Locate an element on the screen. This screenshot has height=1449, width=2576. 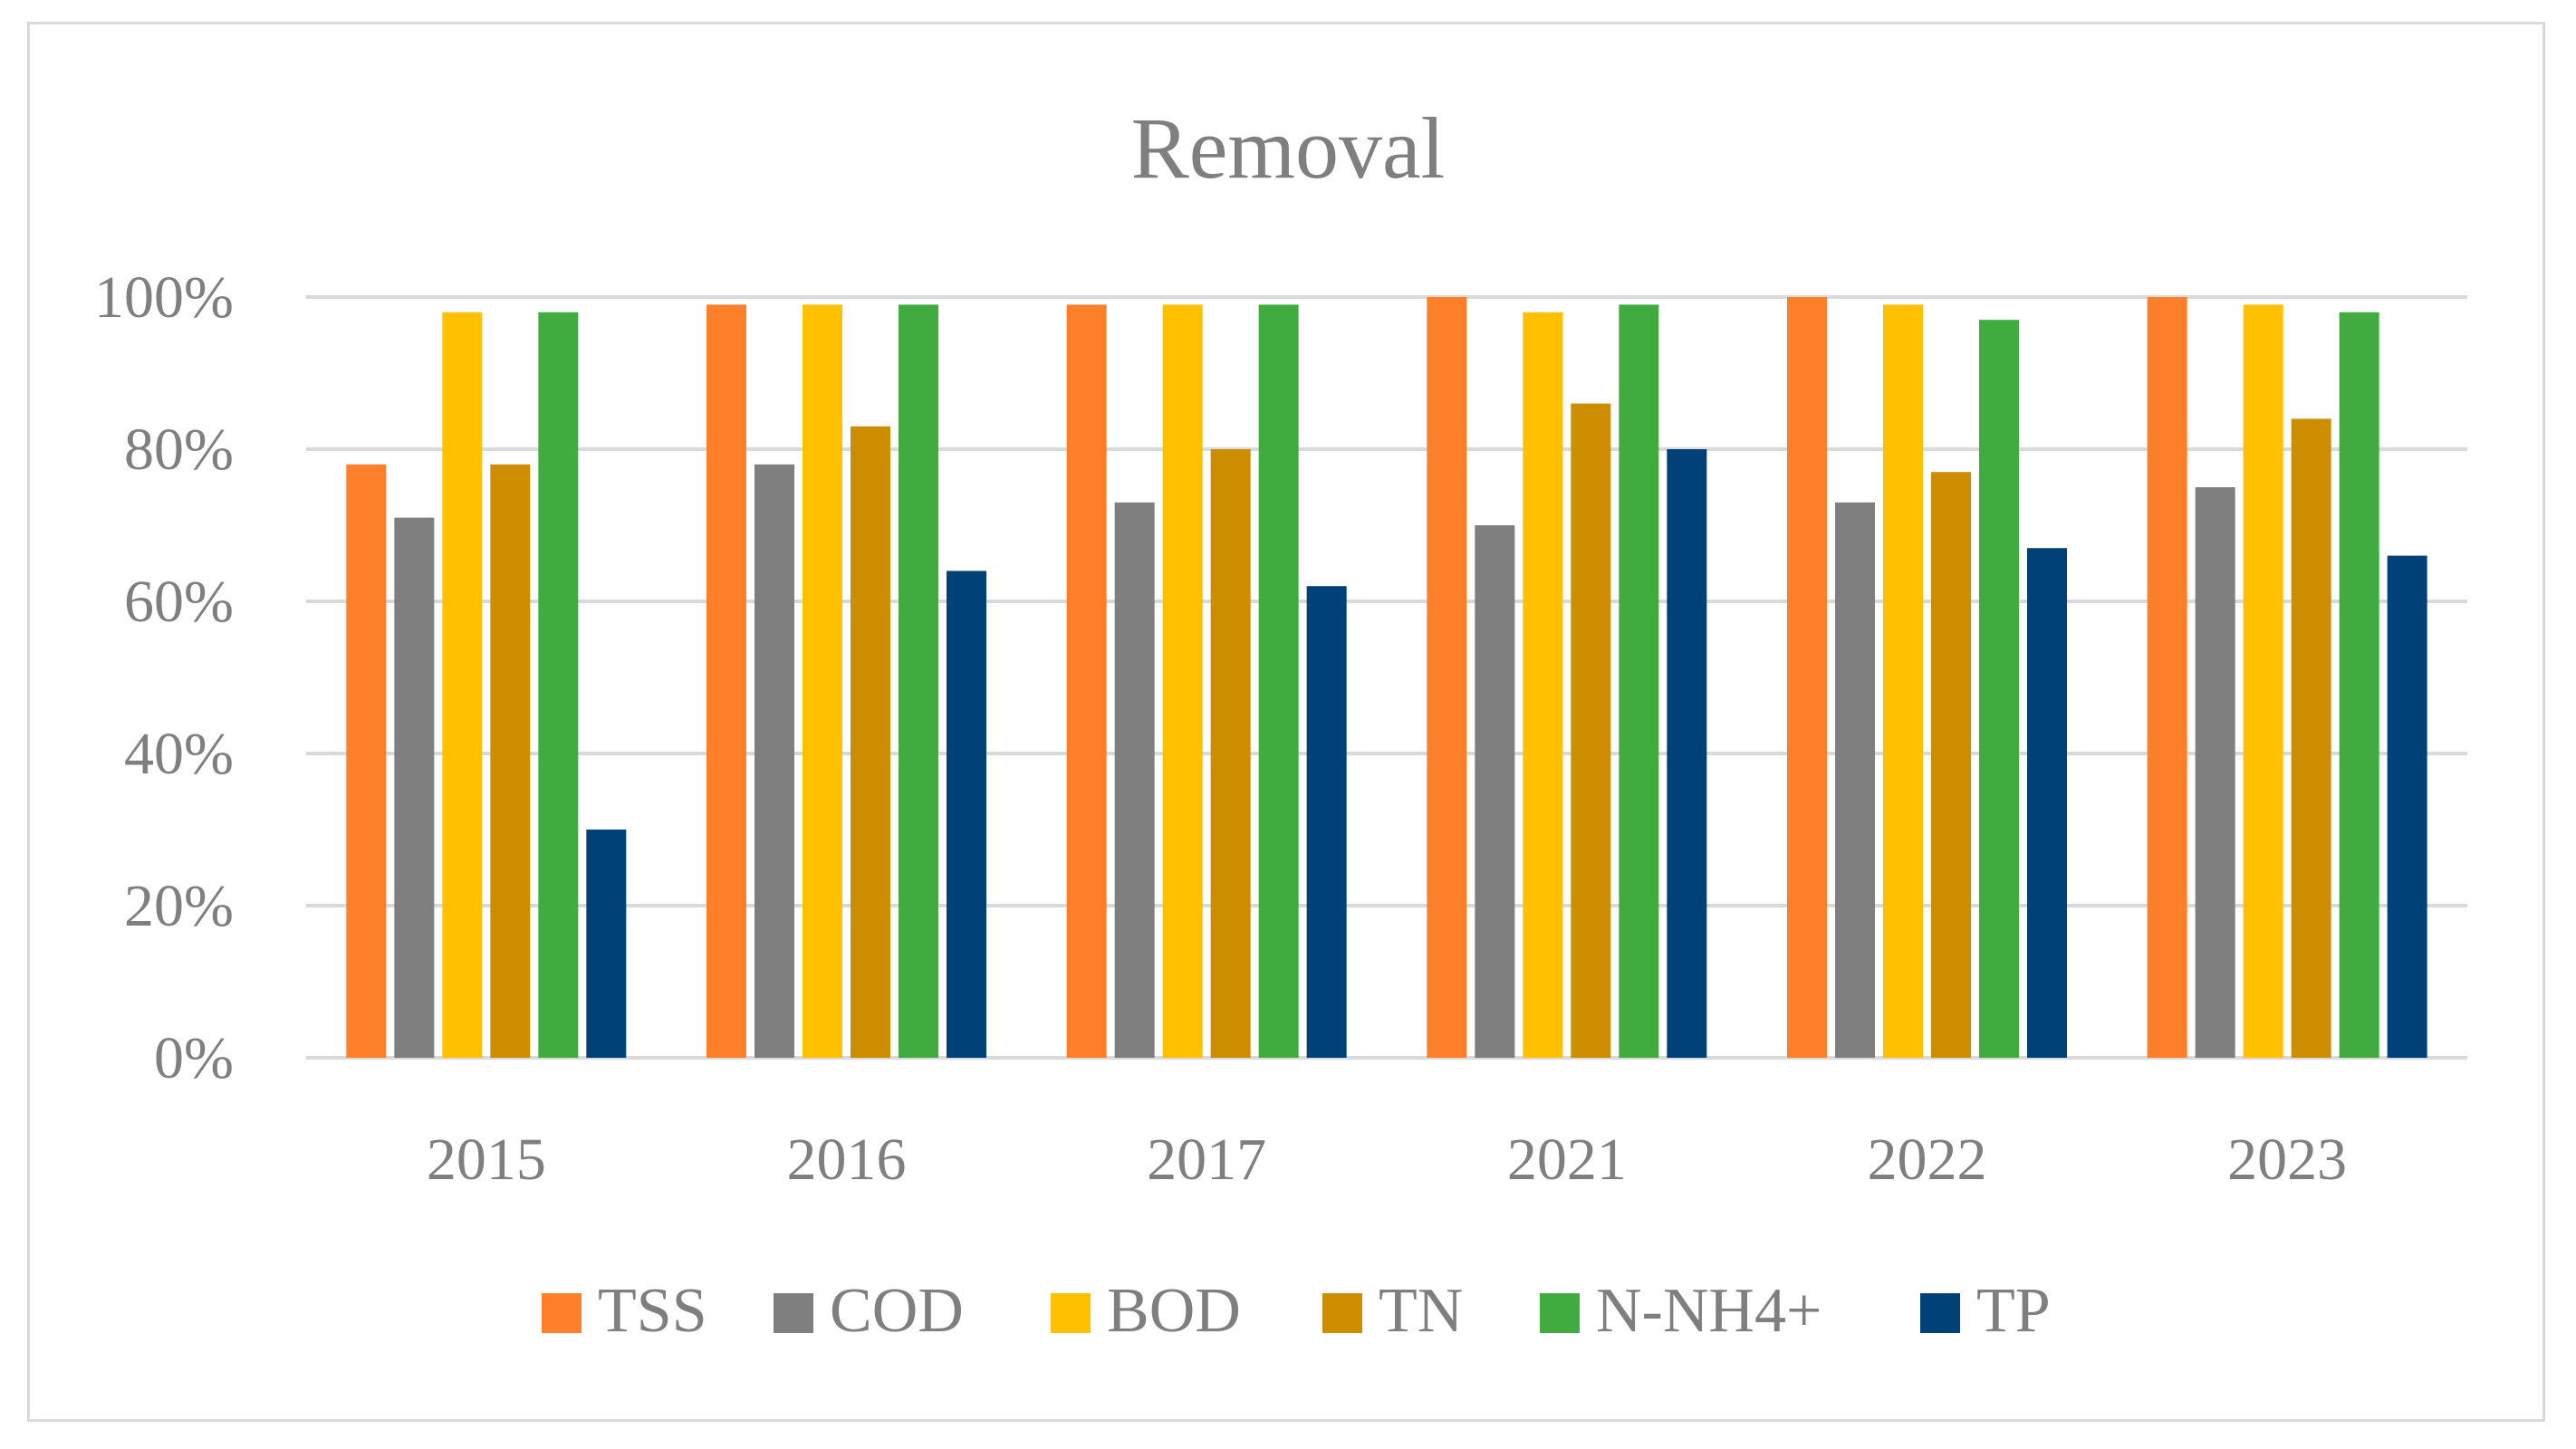
legend-label: BOD is located at coordinates (1174, 1311).